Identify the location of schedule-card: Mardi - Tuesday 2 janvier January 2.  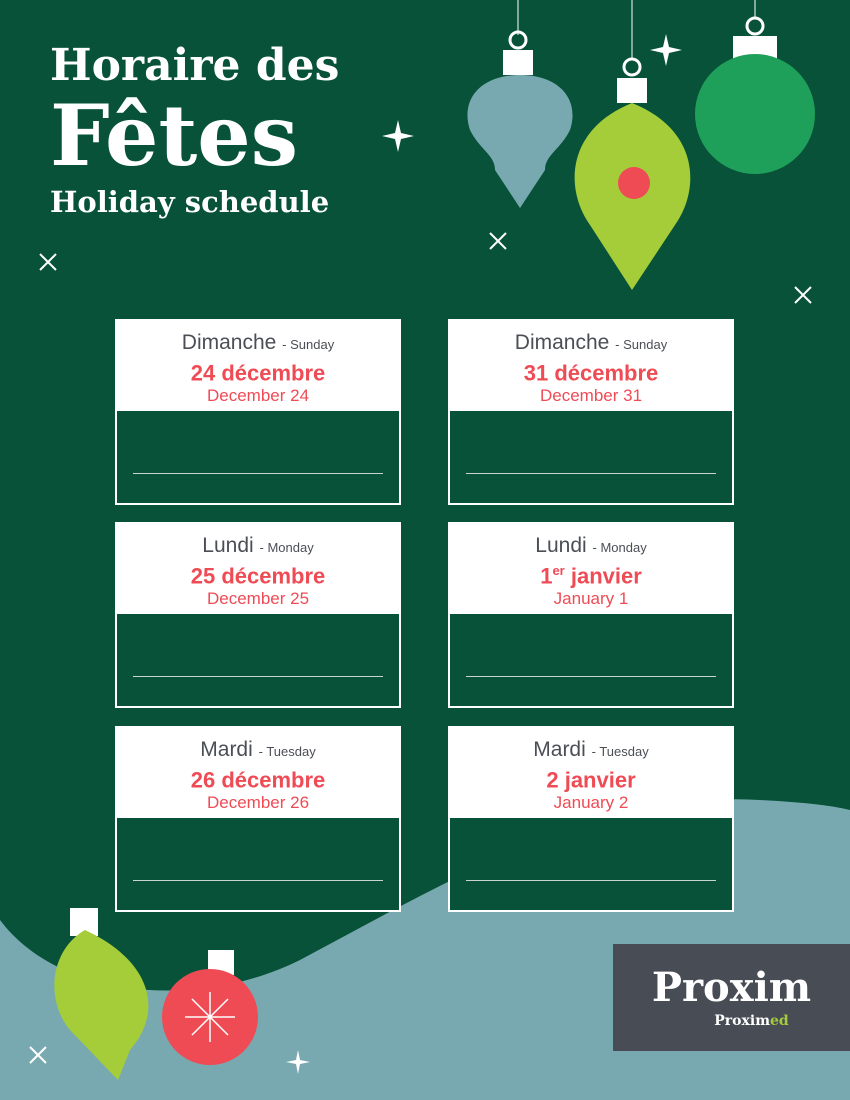
(591, 819).